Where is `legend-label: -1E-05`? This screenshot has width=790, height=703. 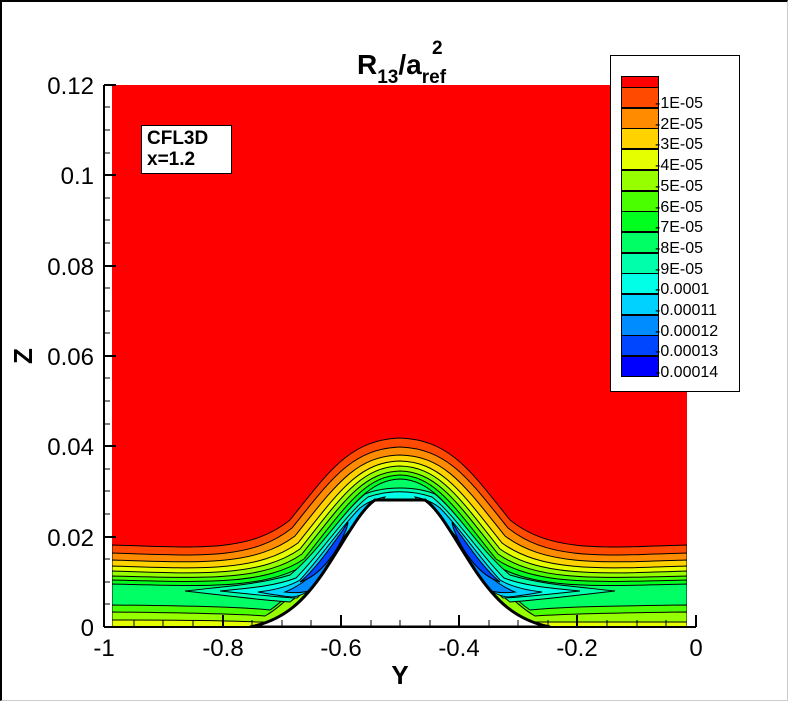
legend-label: -1E-05 is located at coordinates (679, 103).